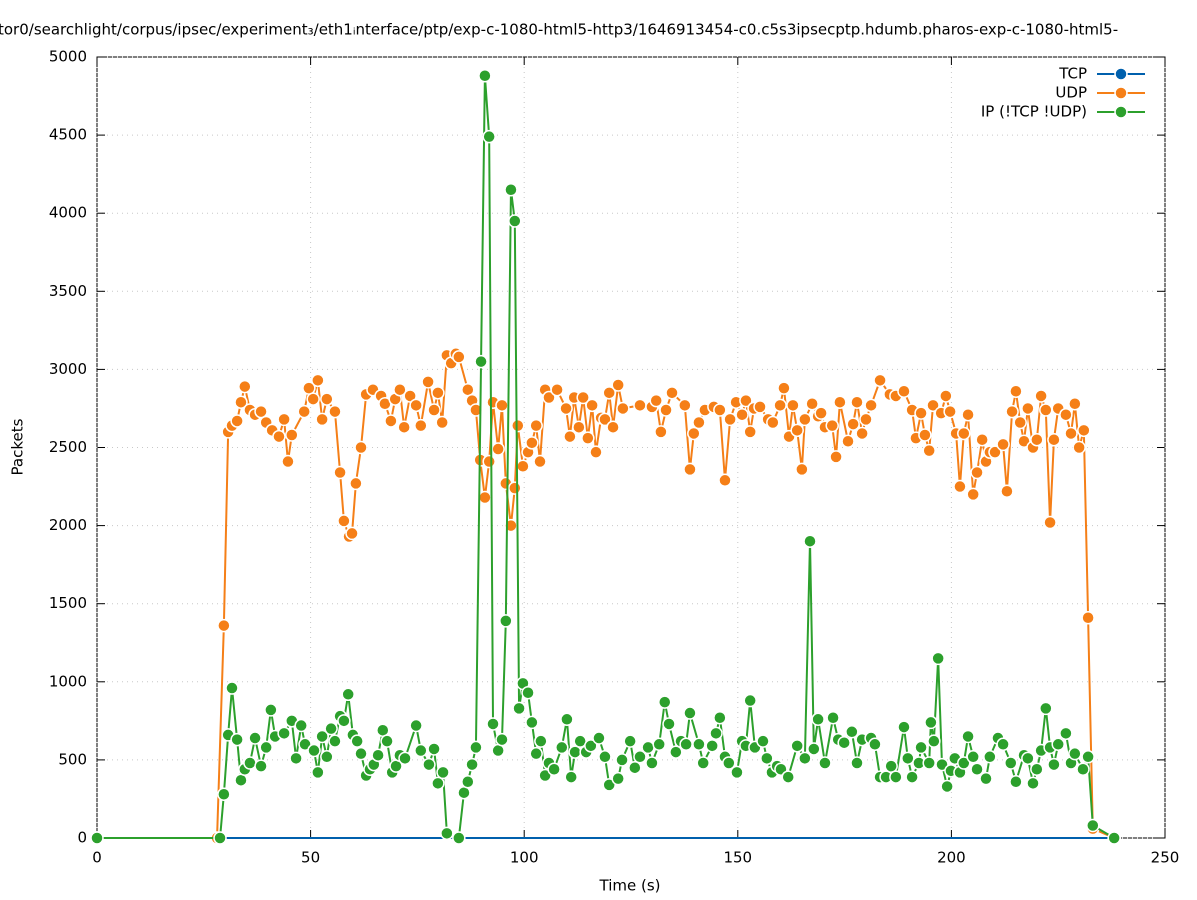  What do you see at coordinates (951, 858) in the screenshot?
I see `x-tick-label: 200` at bounding box center [951, 858].